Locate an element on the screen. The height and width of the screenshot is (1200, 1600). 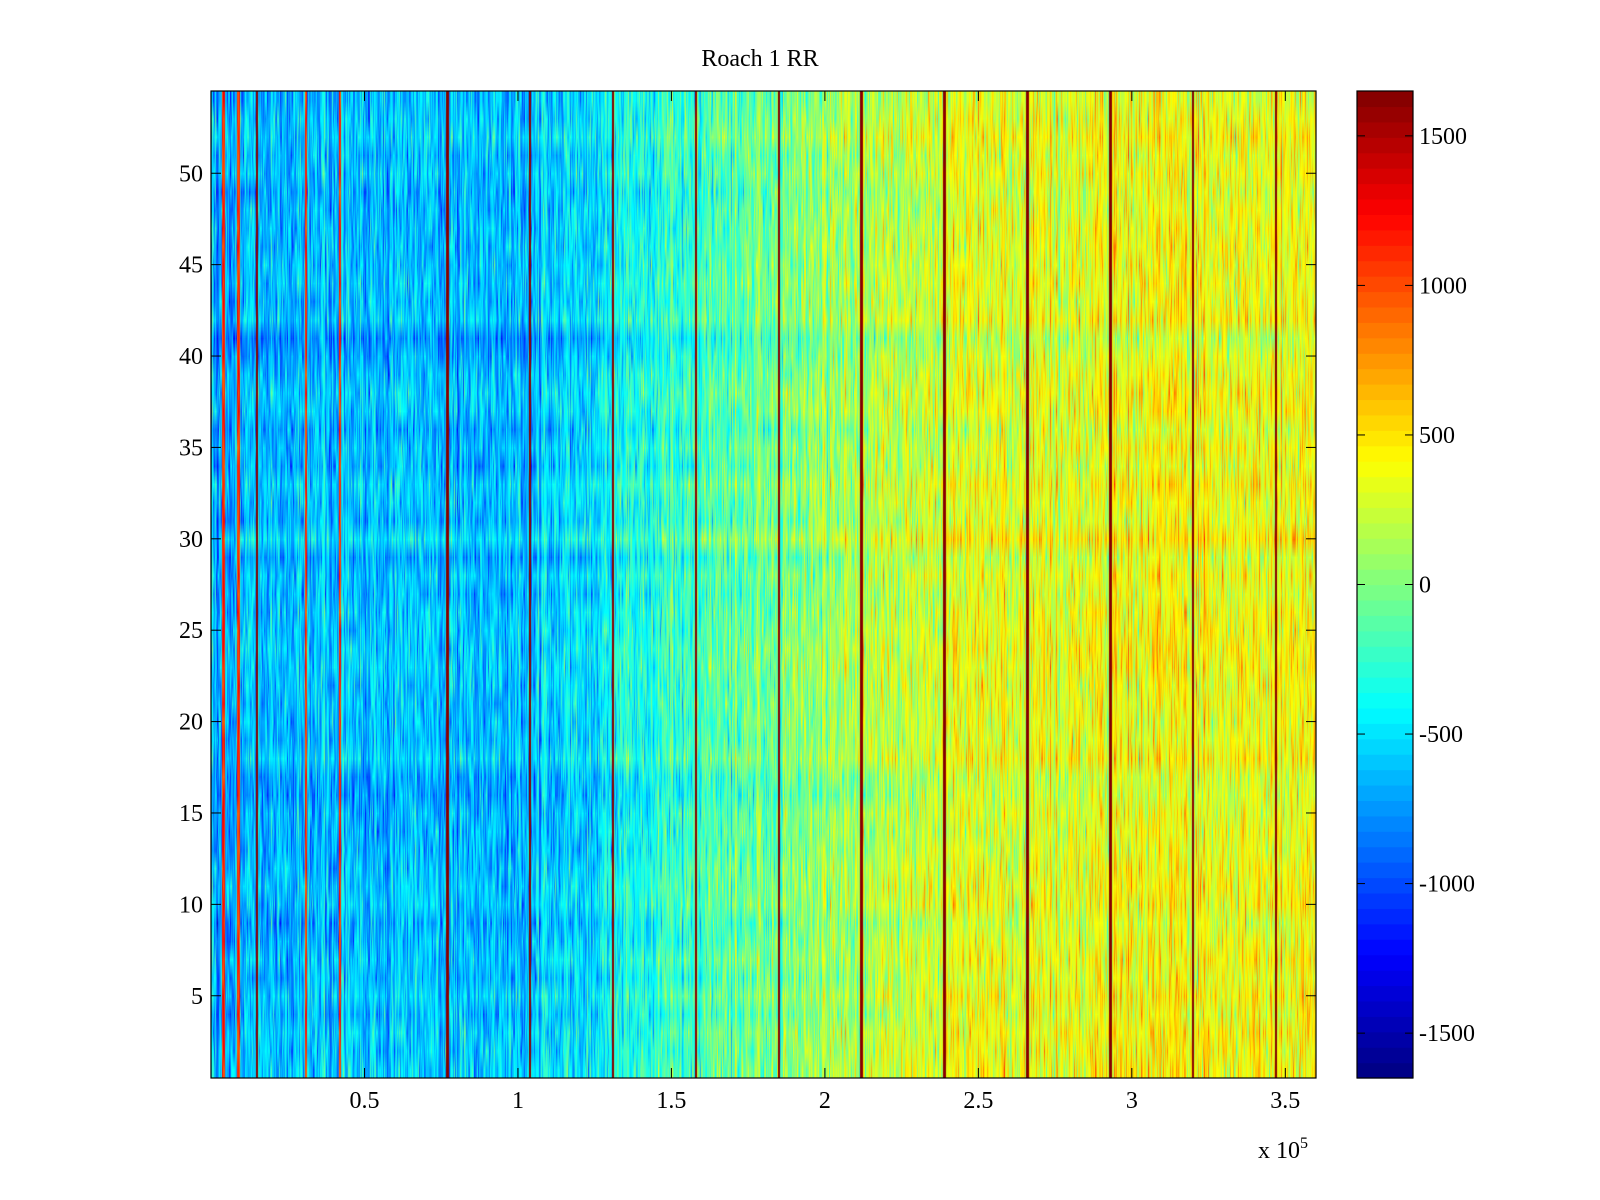
y-tick-label: 35 is located at coordinates (191, 448).